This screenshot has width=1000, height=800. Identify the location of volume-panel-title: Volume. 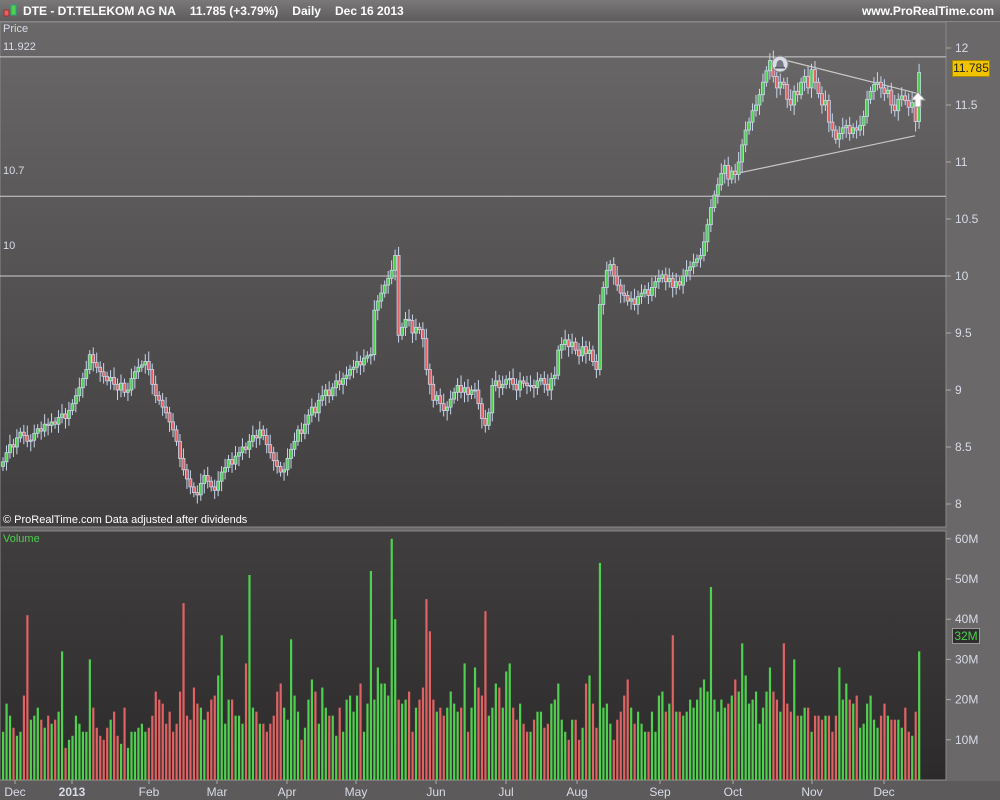
(21, 539).